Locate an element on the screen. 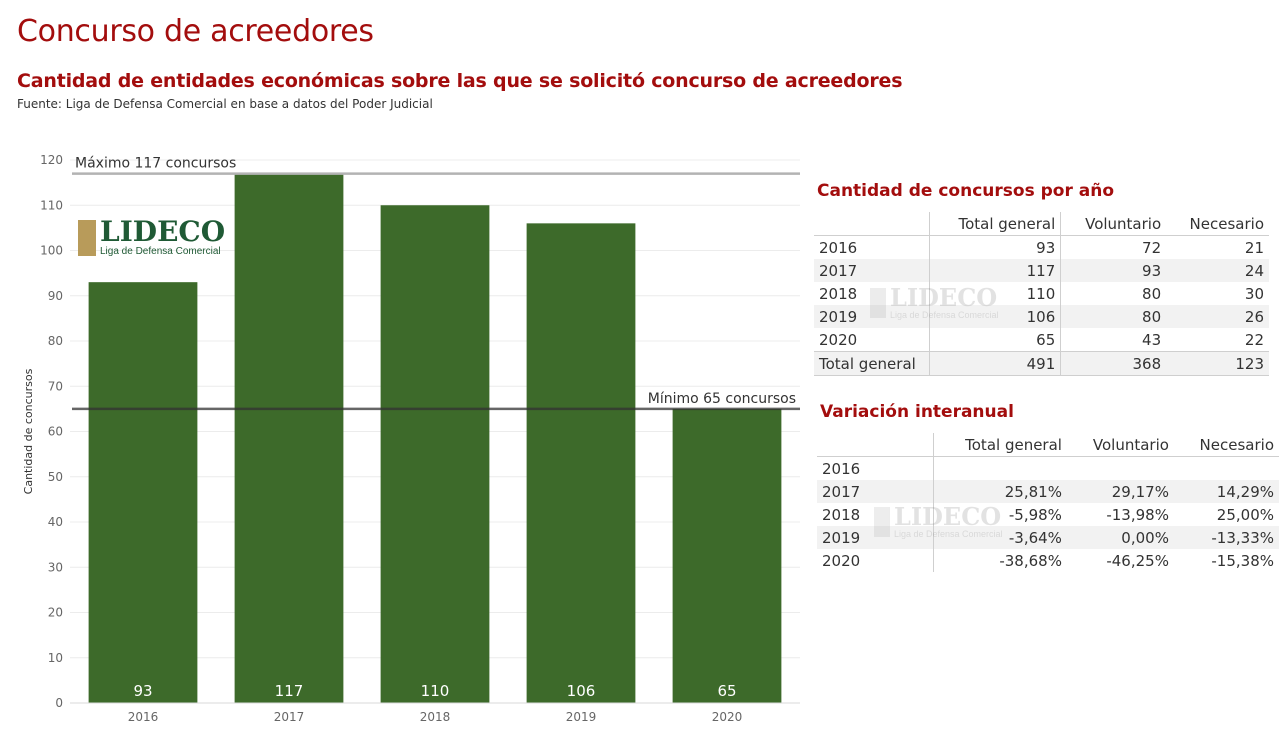 The image size is (1287, 738). y-tick-label: 90 is located at coordinates (55, 296).